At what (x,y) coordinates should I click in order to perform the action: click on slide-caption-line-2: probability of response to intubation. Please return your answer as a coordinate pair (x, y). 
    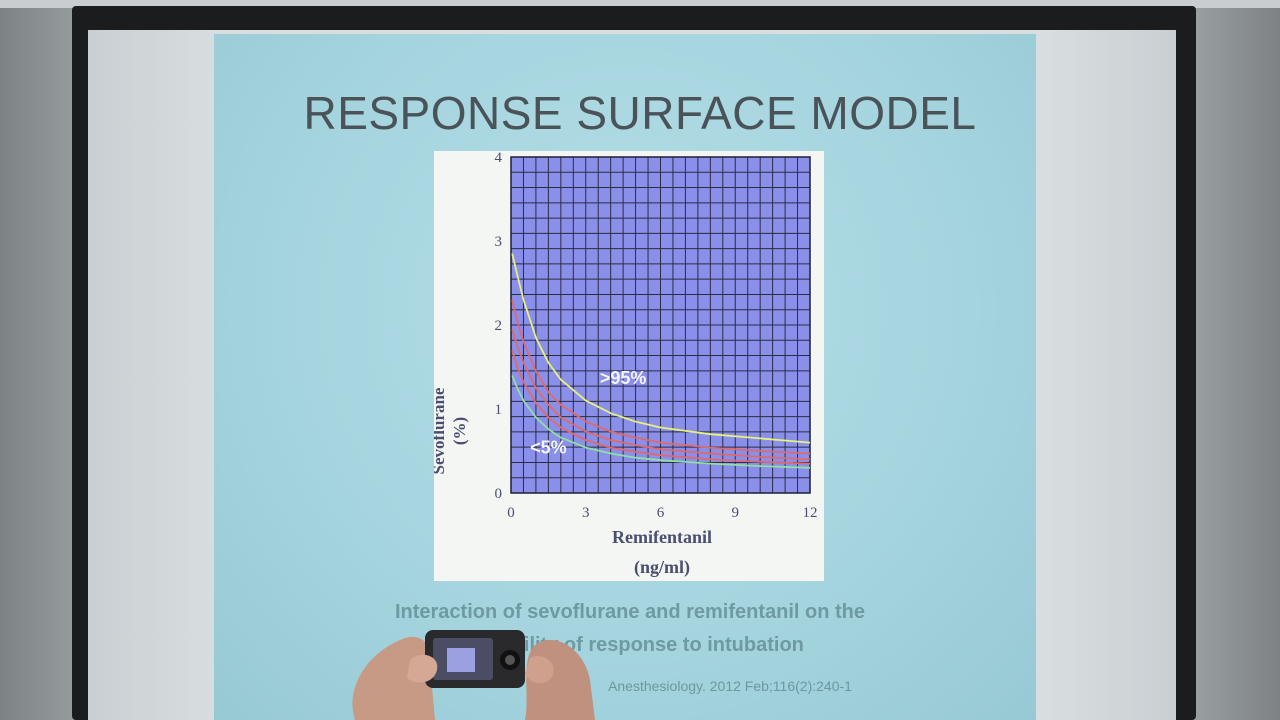
    Looking at the image, I should click on (630, 645).